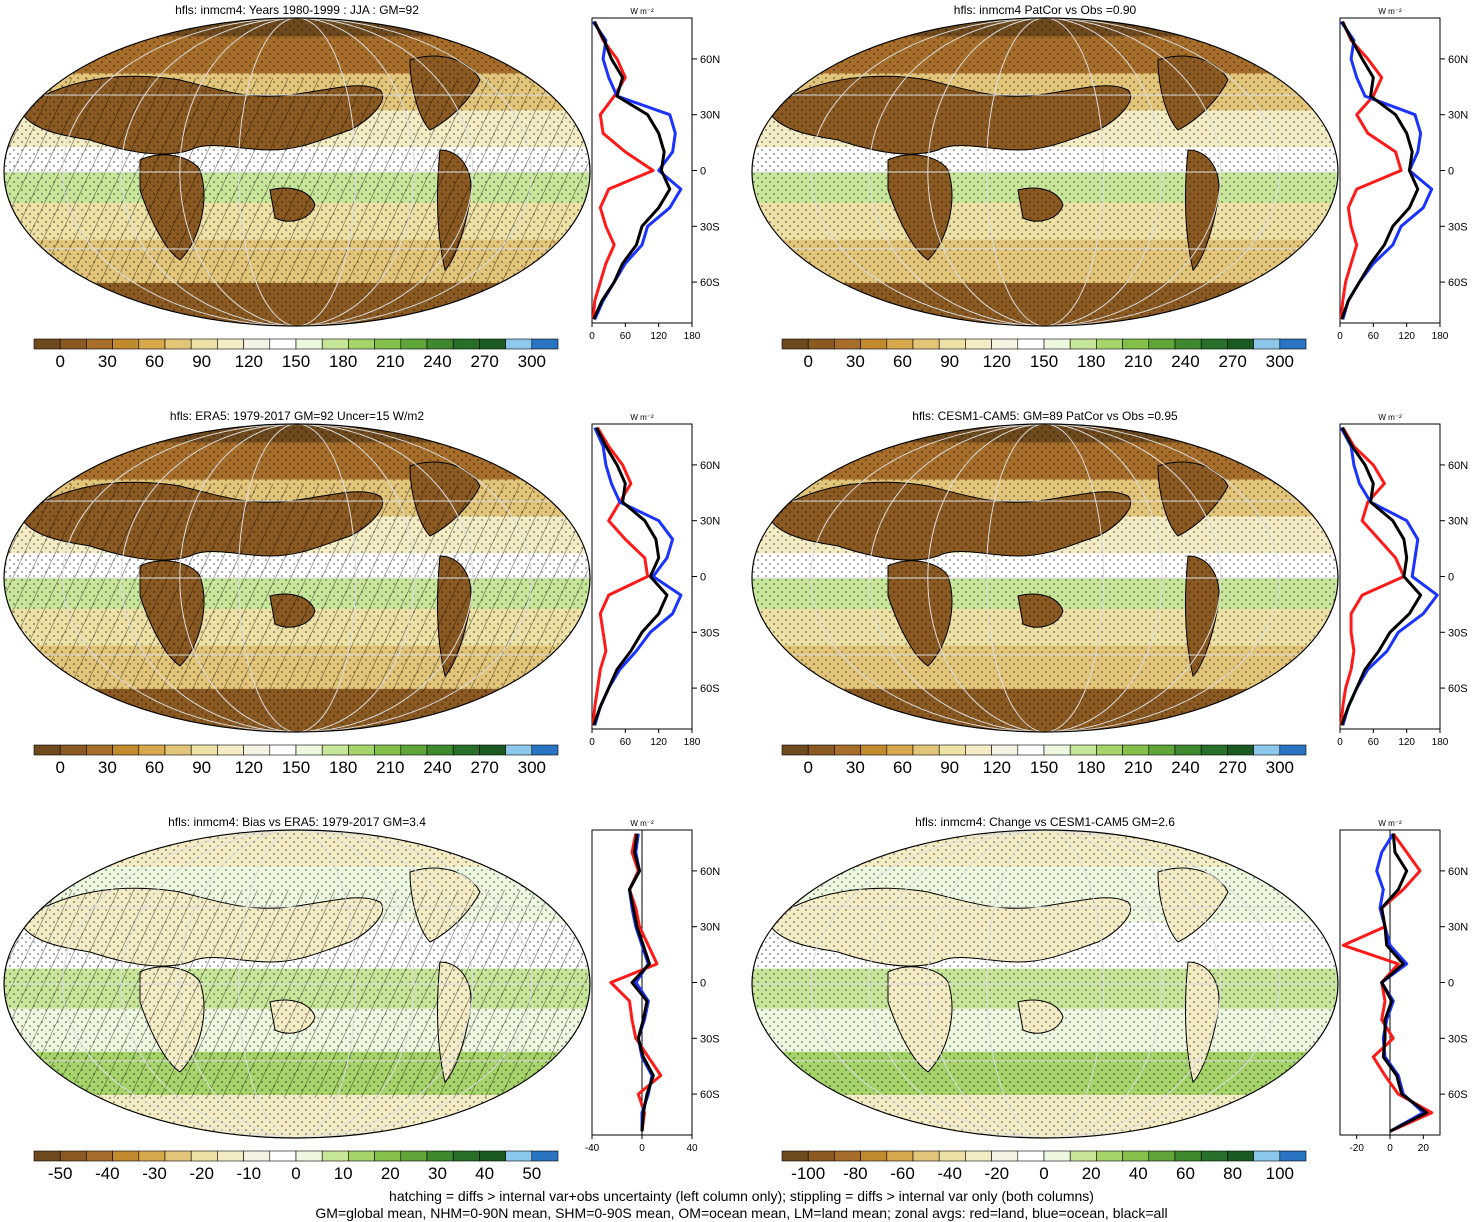 This screenshot has height=1222, width=1483. What do you see at coordinates (296, 1166) in the screenshot?
I see `colorbar: -50 -40 -30 -20 -10 0 10 20 30 40 50` at bounding box center [296, 1166].